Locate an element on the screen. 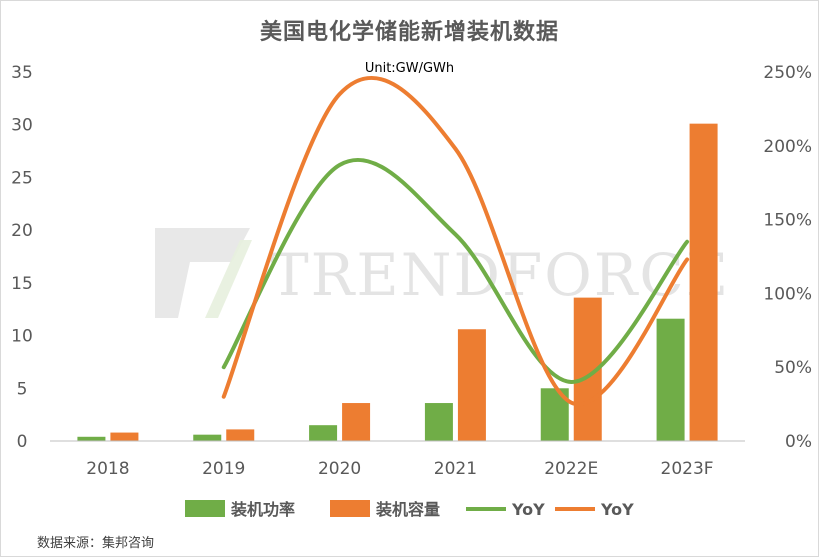 The width and height of the screenshot is (819, 557). x-category-label: 2021 is located at coordinates (455, 469).